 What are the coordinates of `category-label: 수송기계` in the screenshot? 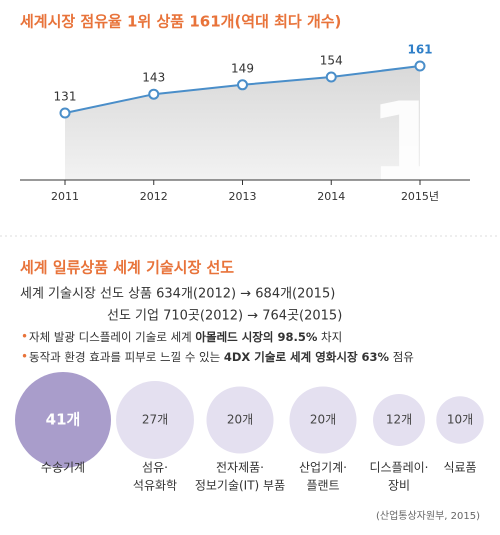 It's located at (63, 468).